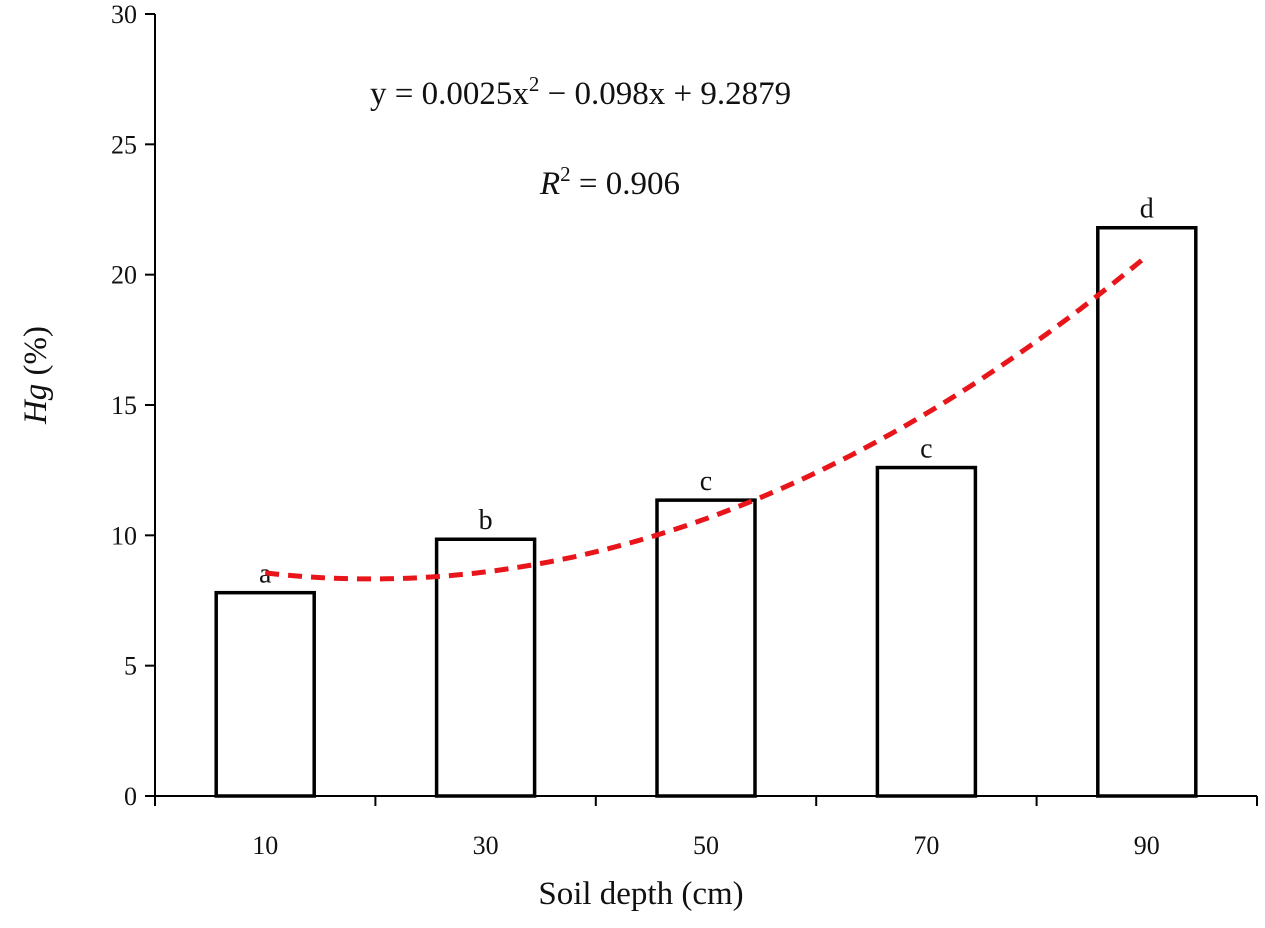 This screenshot has width=1265, height=928. I want to click on significance-letter: b, so click(486, 520).